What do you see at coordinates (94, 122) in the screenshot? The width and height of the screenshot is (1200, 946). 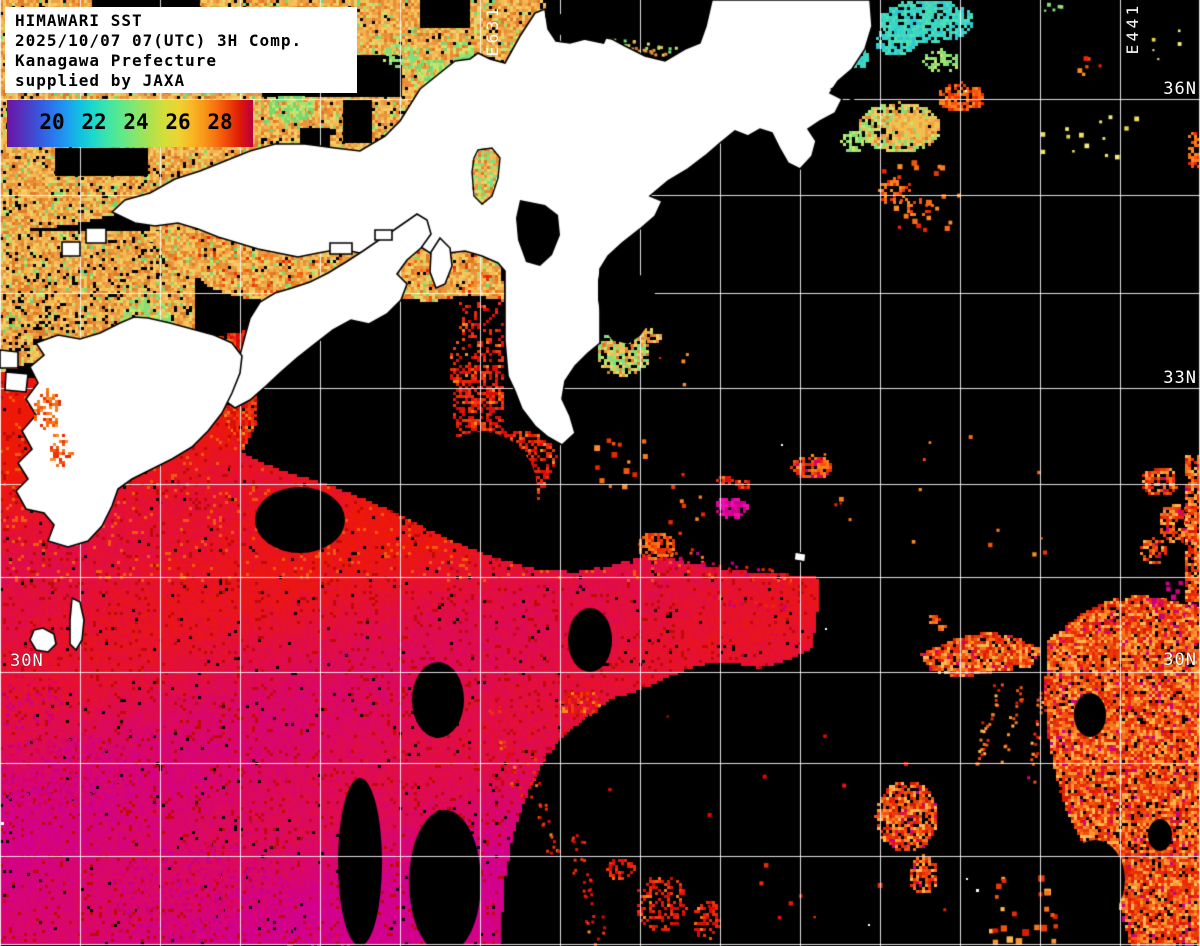 I see `colorbar-tick-22: 22` at bounding box center [94, 122].